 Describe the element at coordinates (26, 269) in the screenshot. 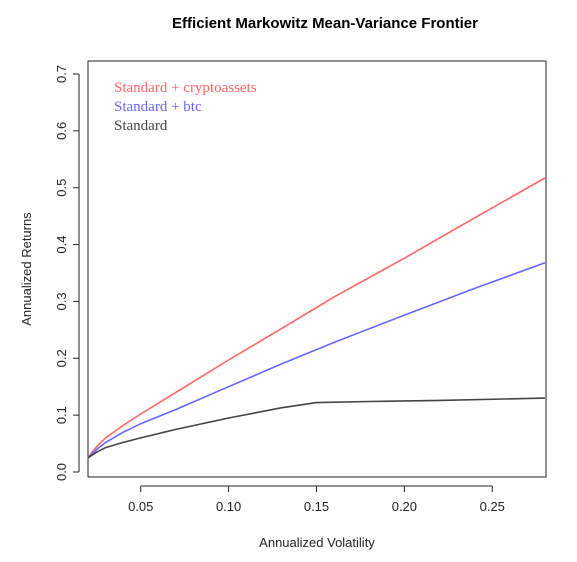

I see `y-axis-label: Annualized Returns` at that location.